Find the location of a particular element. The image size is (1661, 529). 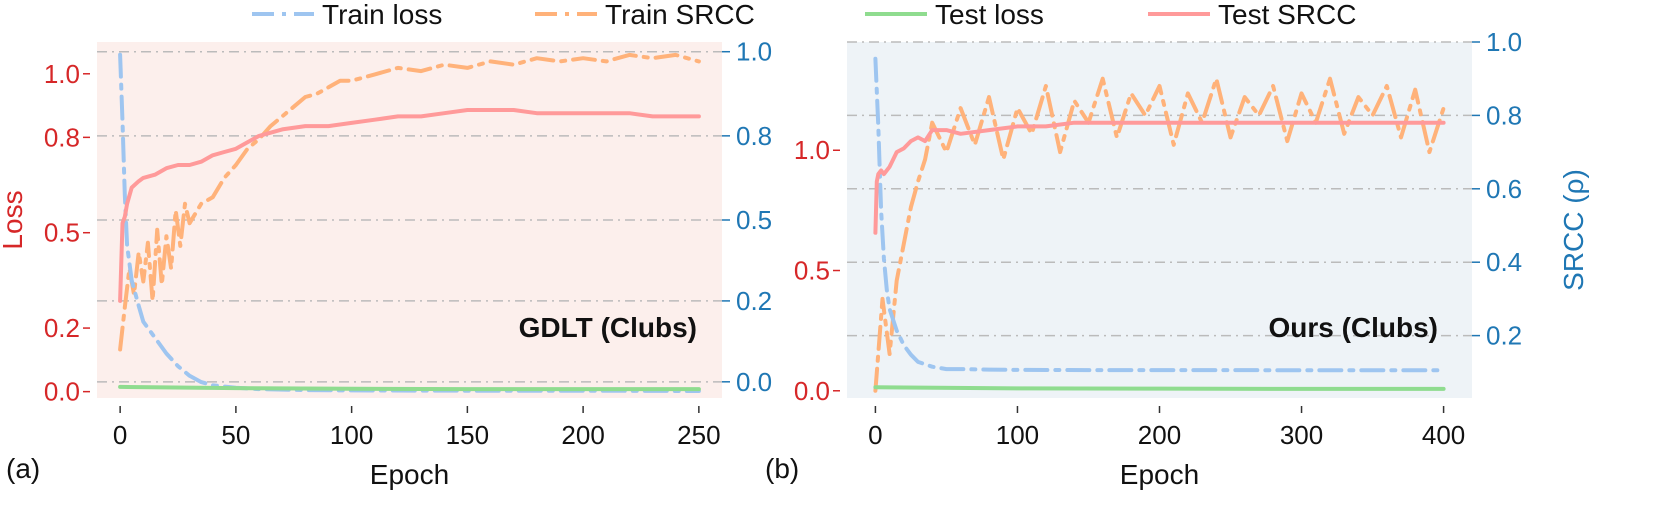

panel-annotation: Ours (Clubs) is located at coordinates (1353, 327).